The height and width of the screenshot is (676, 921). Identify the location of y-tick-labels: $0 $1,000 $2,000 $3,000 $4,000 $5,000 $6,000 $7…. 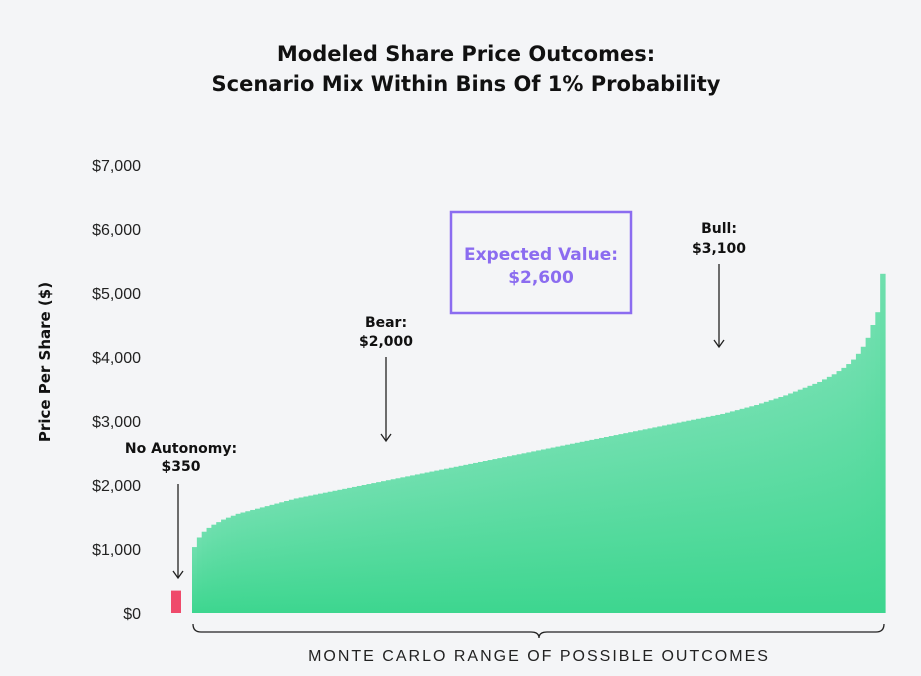
(116, 390).